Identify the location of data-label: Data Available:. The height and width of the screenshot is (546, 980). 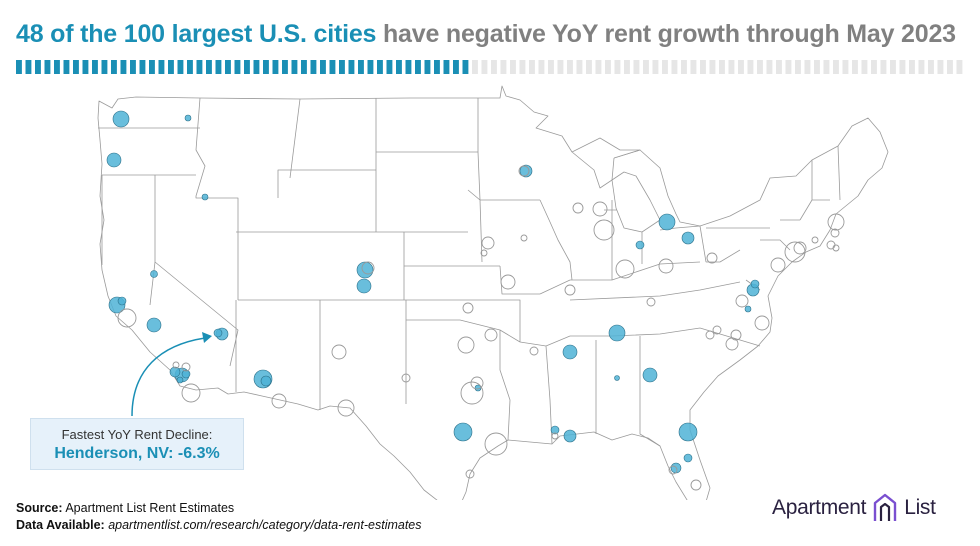
(60, 525).